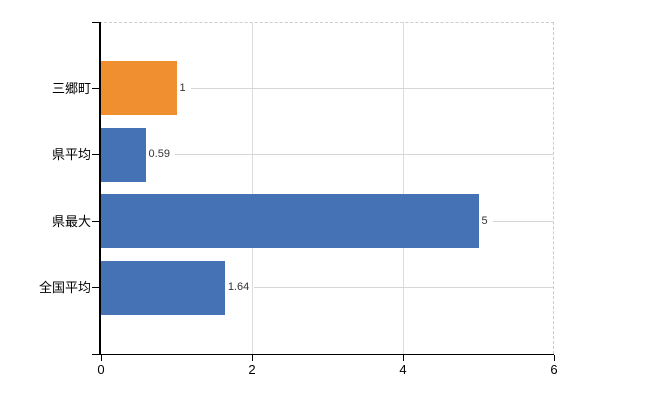  What do you see at coordinates (64, 288) in the screenshot?
I see `category-label: 全国平均` at bounding box center [64, 288].